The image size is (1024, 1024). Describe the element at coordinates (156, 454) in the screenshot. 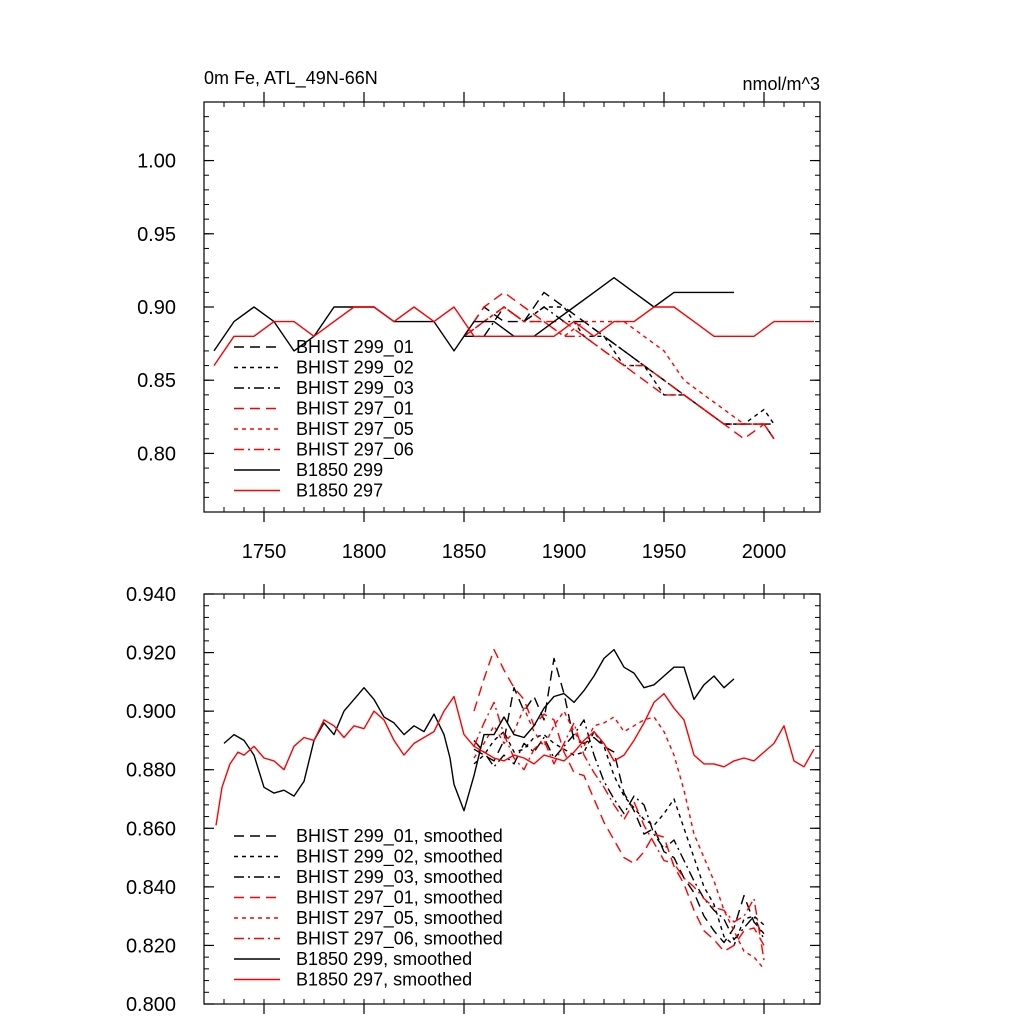

I see `top-y-tick-label: 0.80` at that location.